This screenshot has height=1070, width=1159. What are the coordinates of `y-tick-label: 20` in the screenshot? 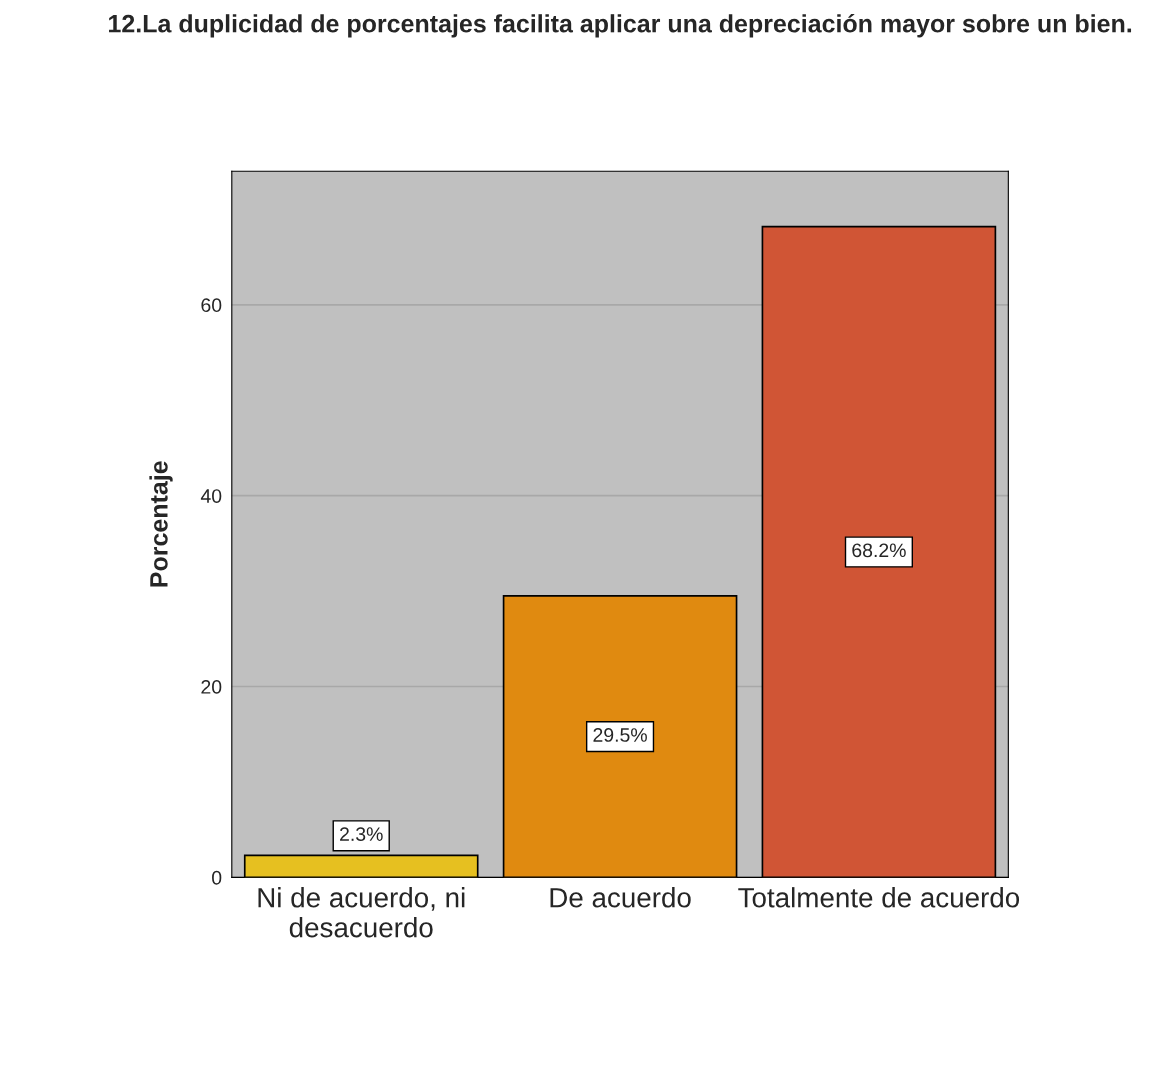 It's located at (211, 687).